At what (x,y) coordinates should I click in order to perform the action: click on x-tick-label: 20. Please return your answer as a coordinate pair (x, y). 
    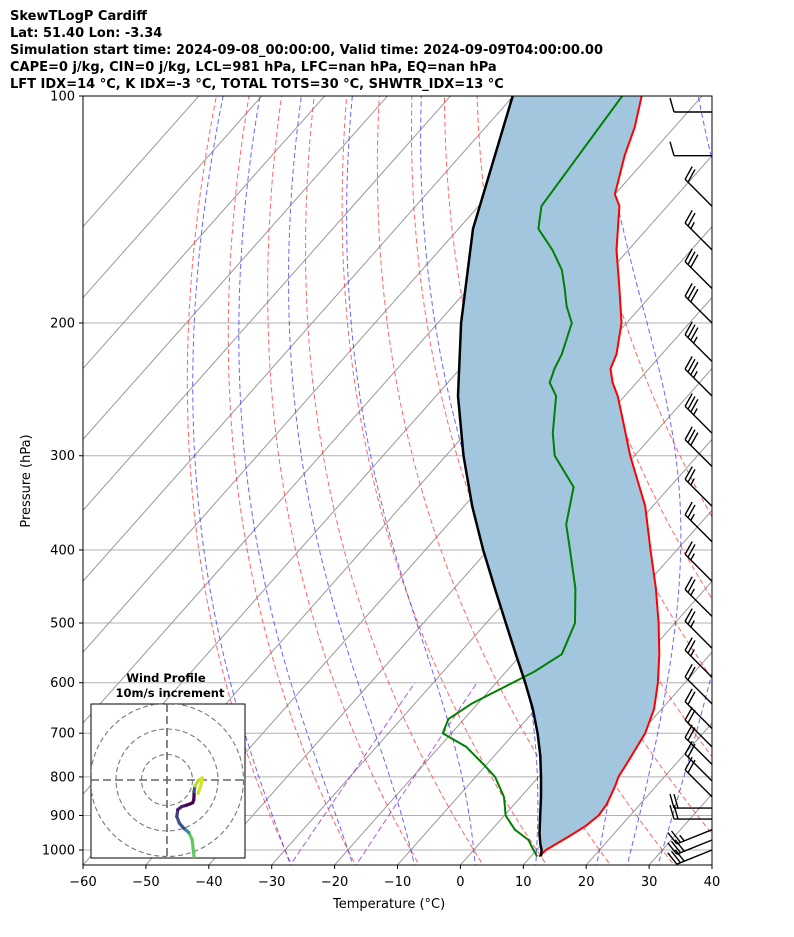
    Looking at the image, I should click on (586, 882).